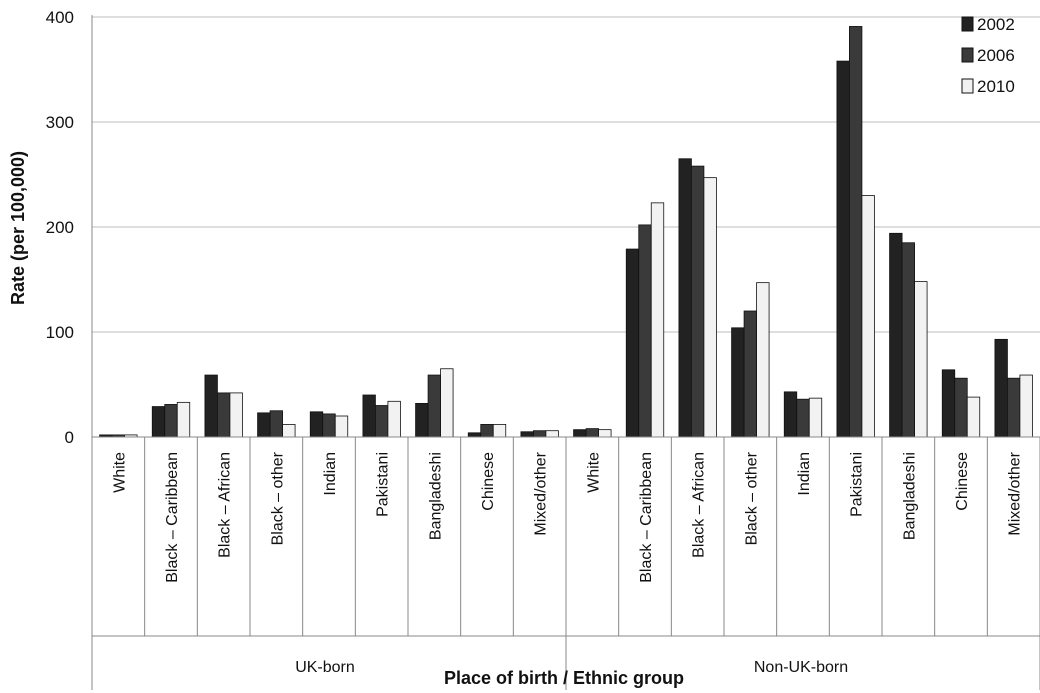 The image size is (1040, 693). I want to click on x-axis-title: Place of birth / Ethnic group, so click(564, 678).